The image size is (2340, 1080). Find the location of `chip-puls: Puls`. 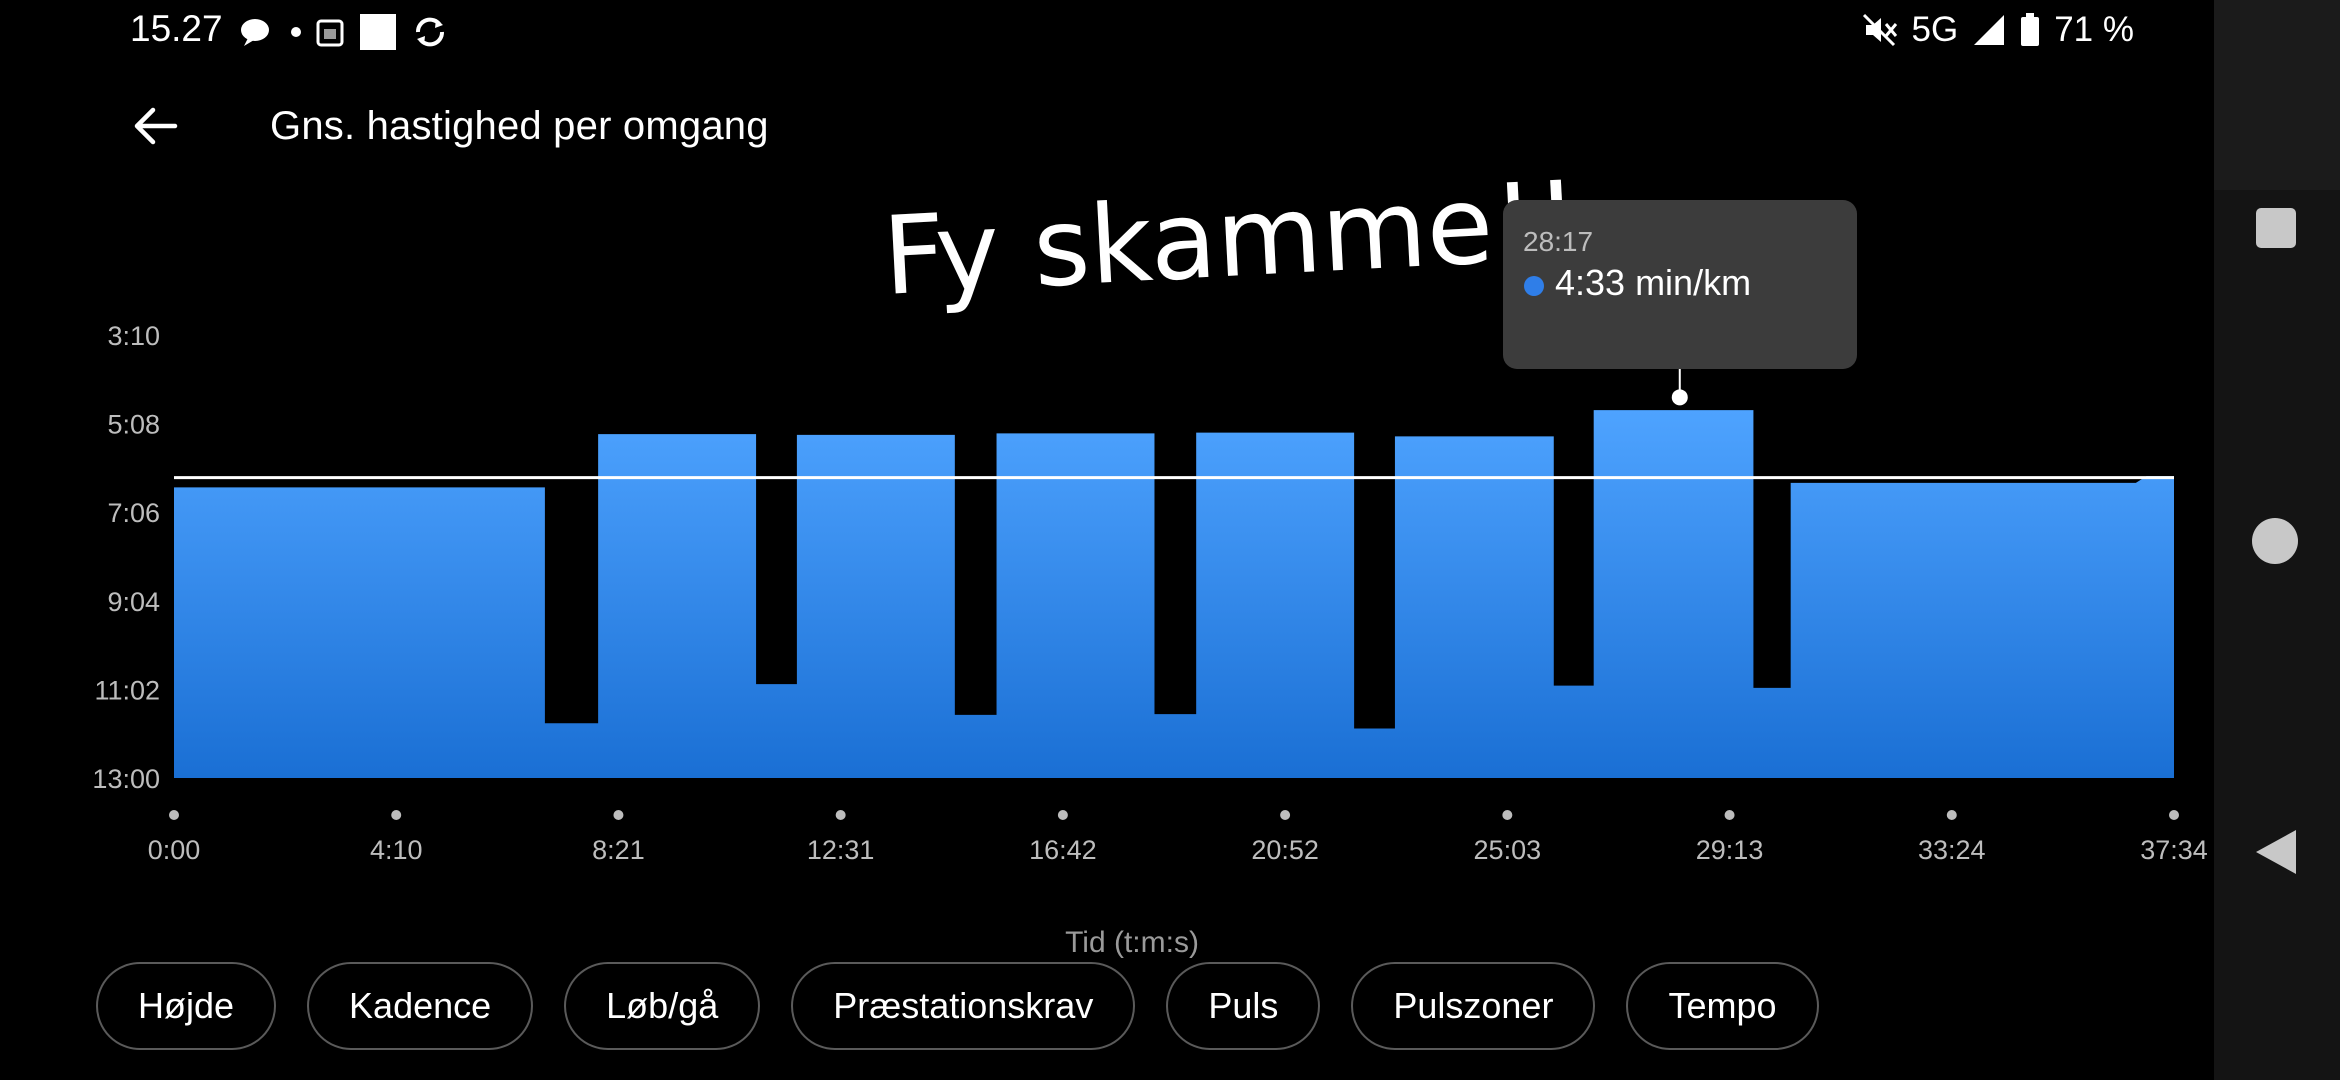

chip-puls: Puls is located at coordinates (1243, 1006).